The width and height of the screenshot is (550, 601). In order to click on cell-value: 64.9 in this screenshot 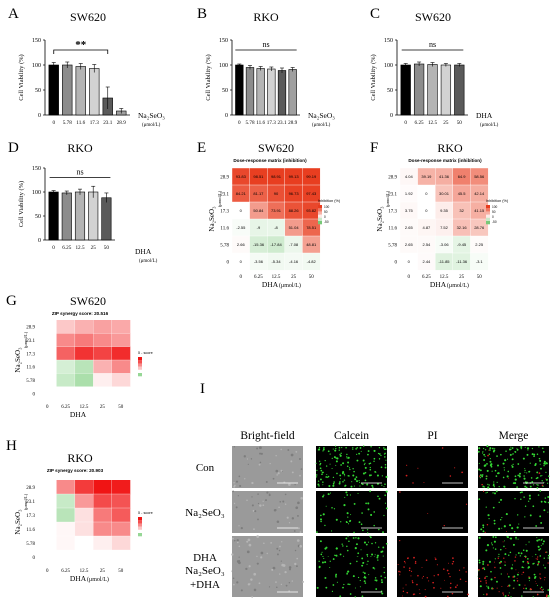, I will do `click(462, 176)`.